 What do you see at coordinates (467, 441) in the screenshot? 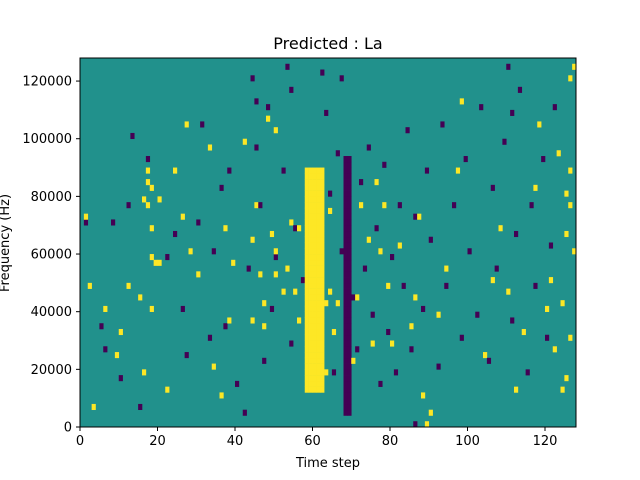
I see `x-tick-label: 100` at bounding box center [467, 441].